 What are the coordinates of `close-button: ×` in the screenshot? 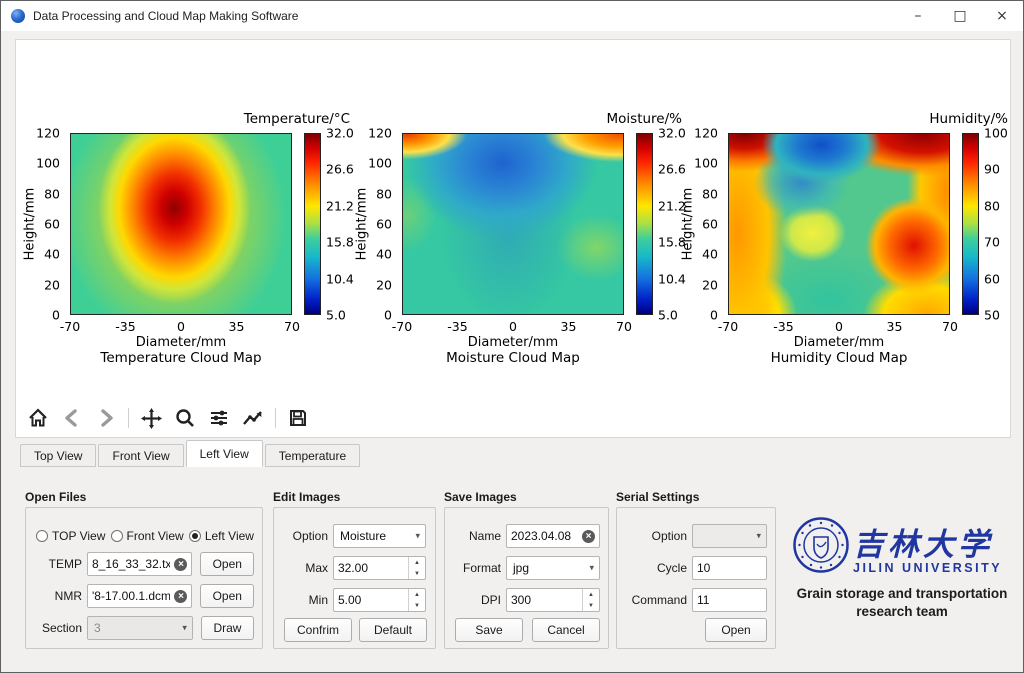 It's located at (1002, 16).